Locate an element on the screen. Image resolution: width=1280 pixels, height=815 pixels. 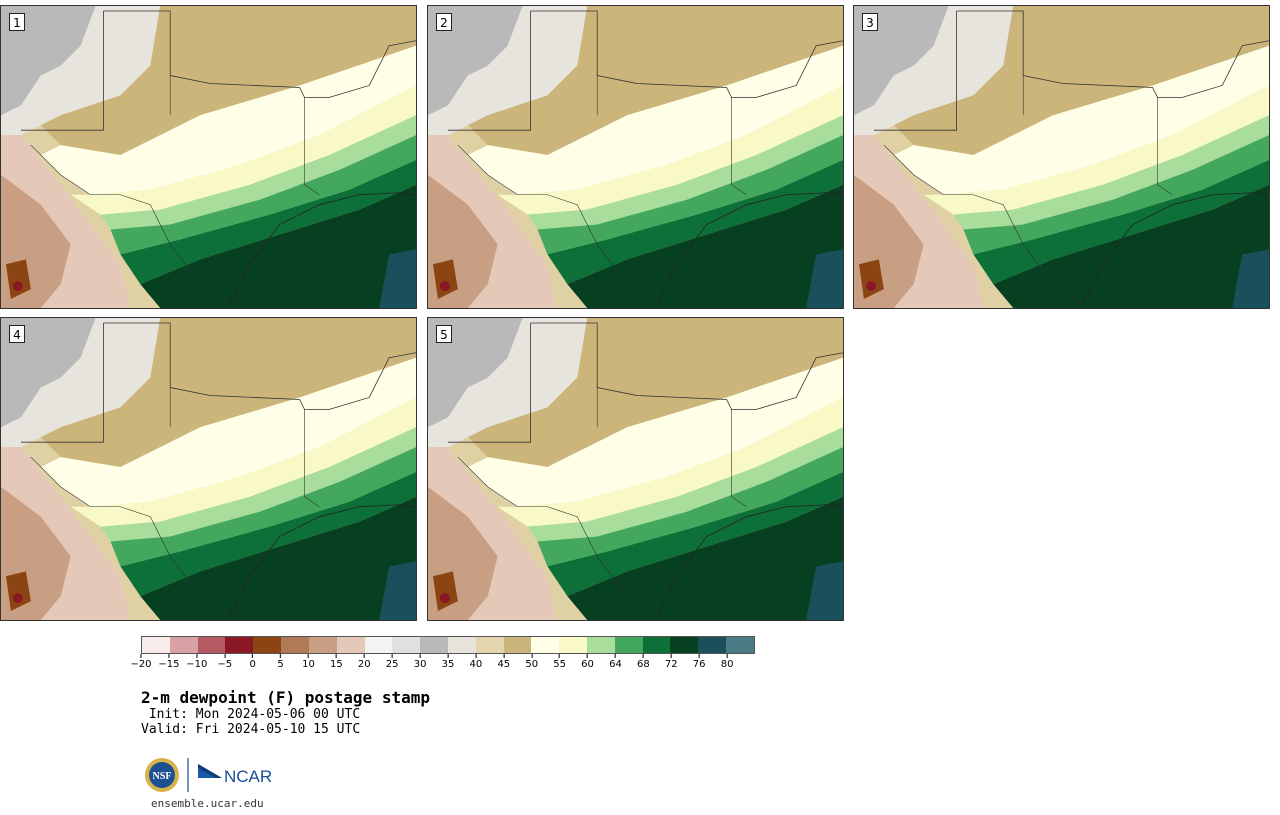
nsf-ncar-logos: NSF NCAR is located at coordinates (208, 775).